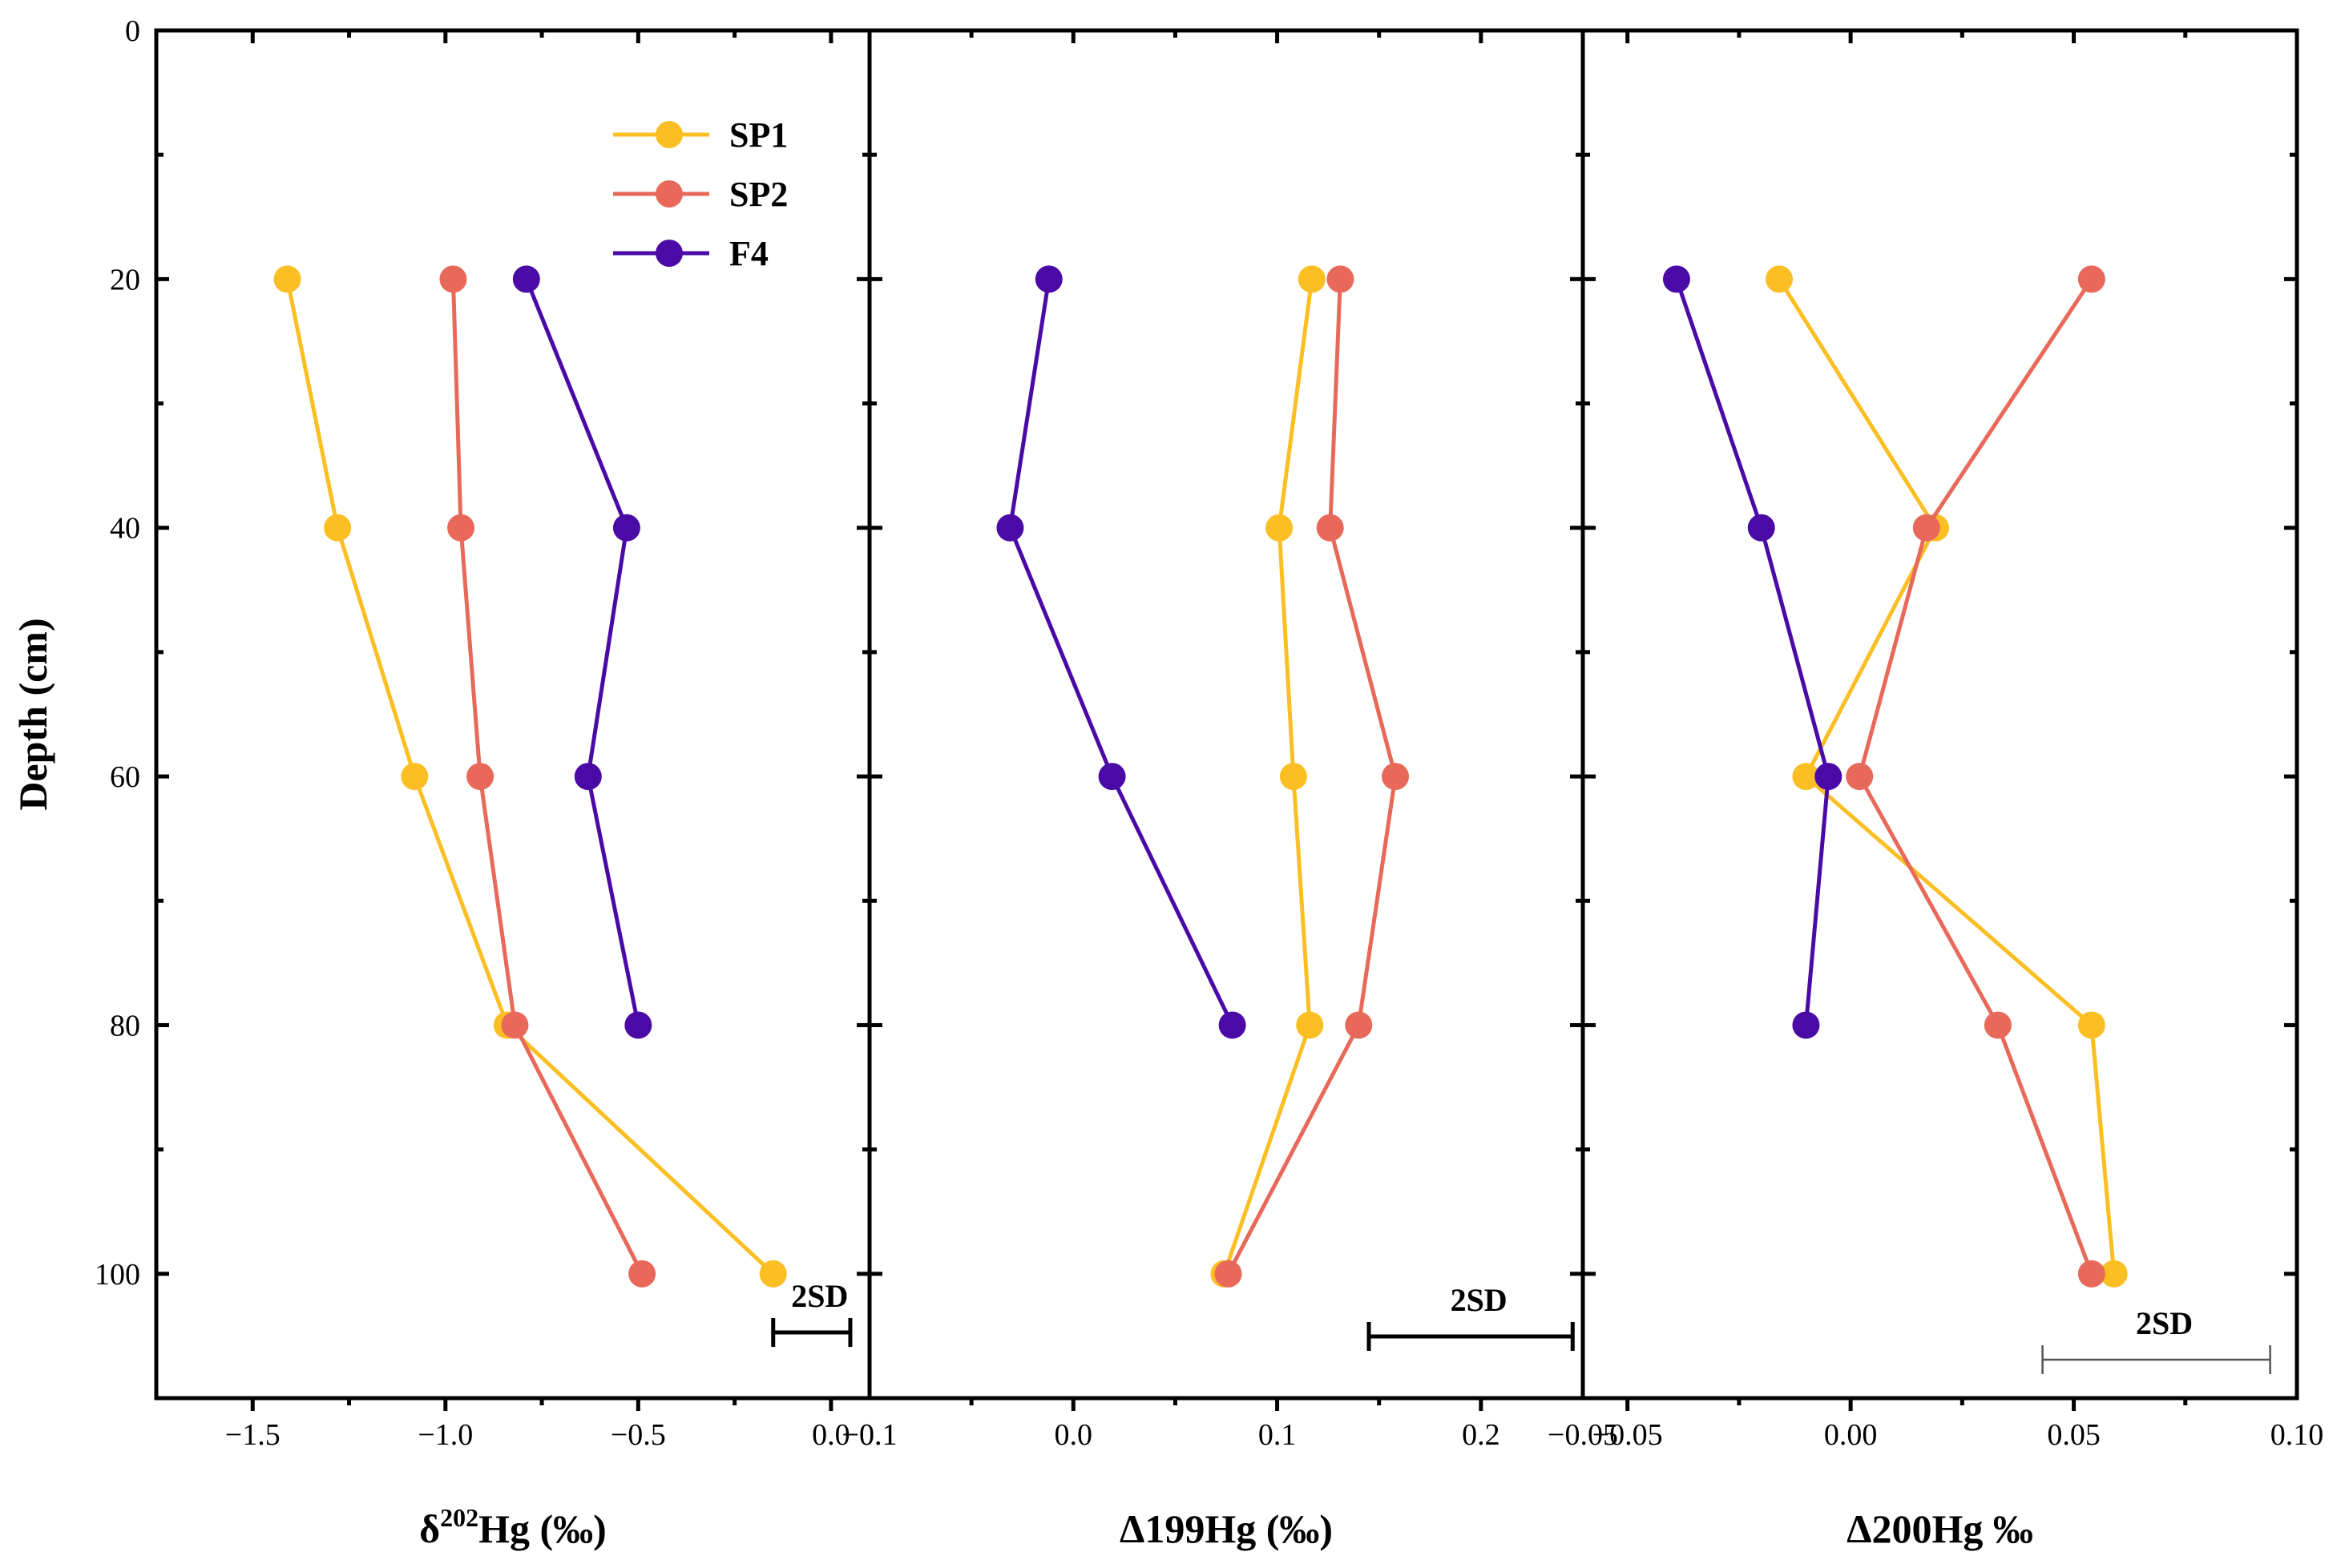 The width and height of the screenshot is (2345, 1568). Describe the element at coordinates (542, 1528) in the screenshot. I see `x-axis-title-rest: Hg (‰)` at that location.